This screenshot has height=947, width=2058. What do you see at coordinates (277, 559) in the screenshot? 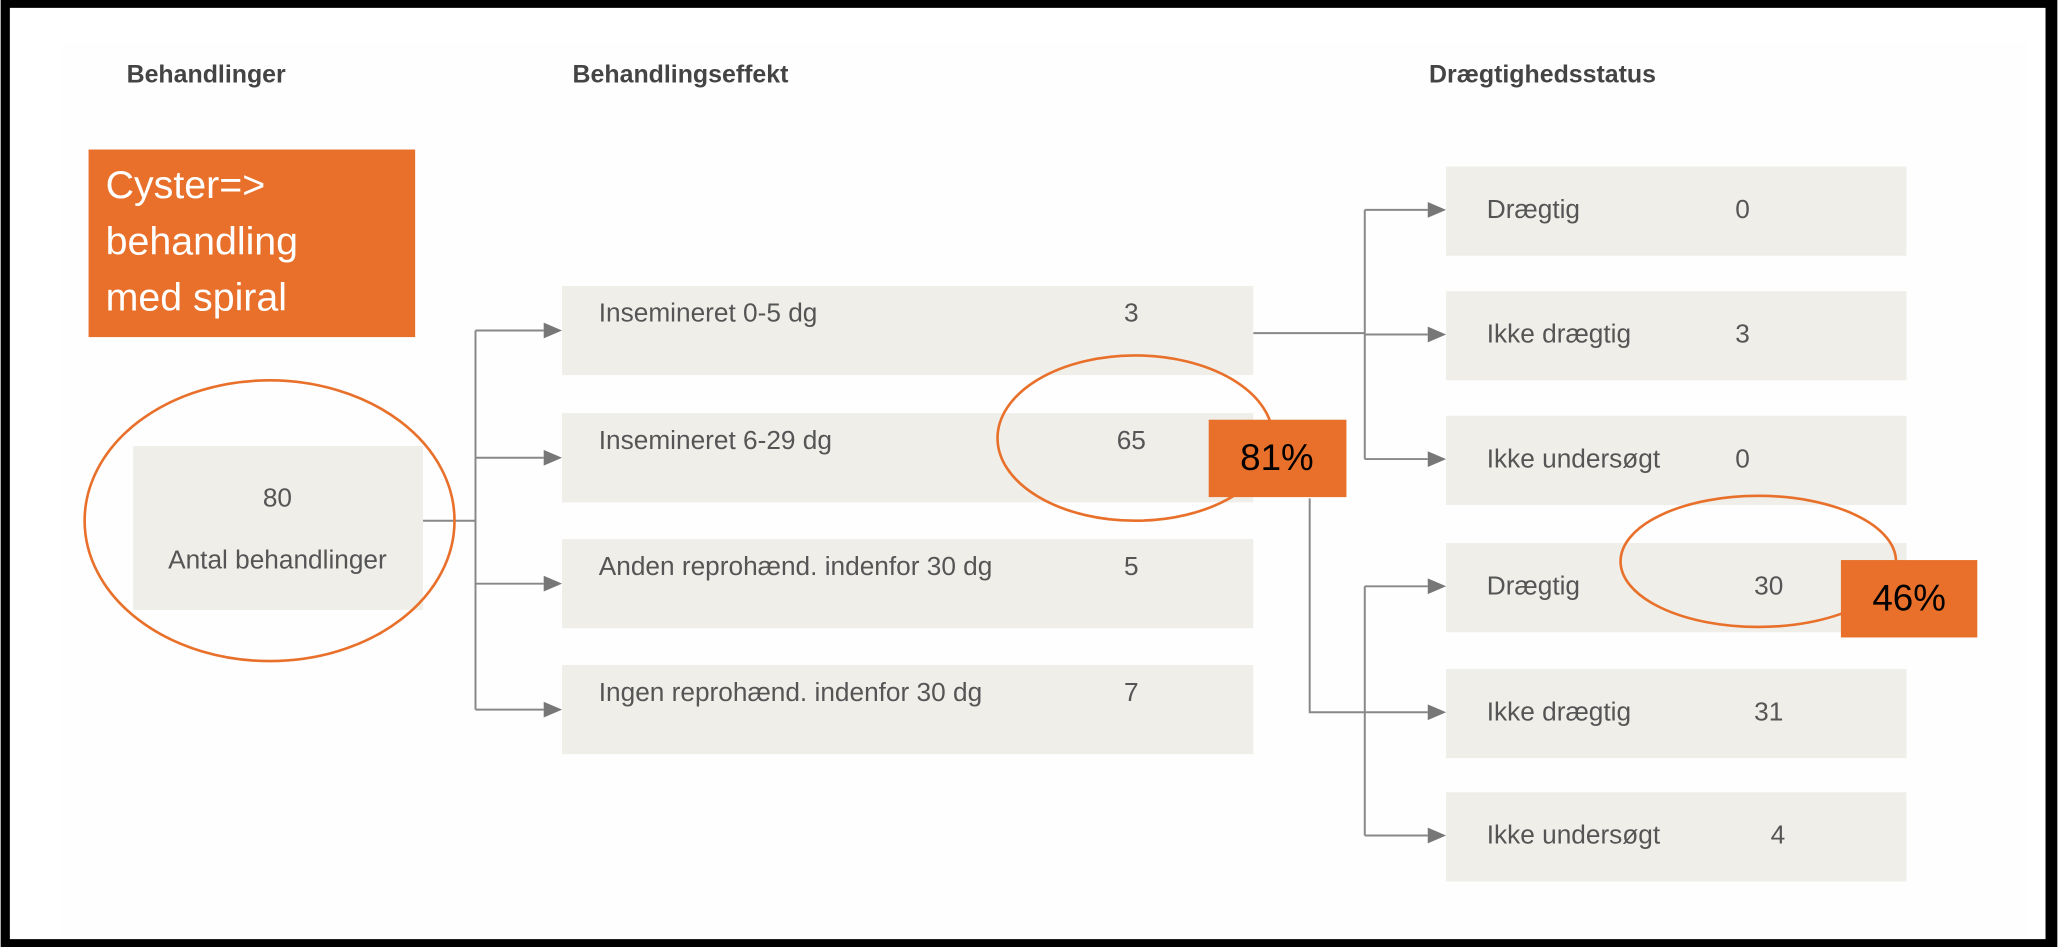
I see `root-label: Antal behandlinger` at bounding box center [277, 559].